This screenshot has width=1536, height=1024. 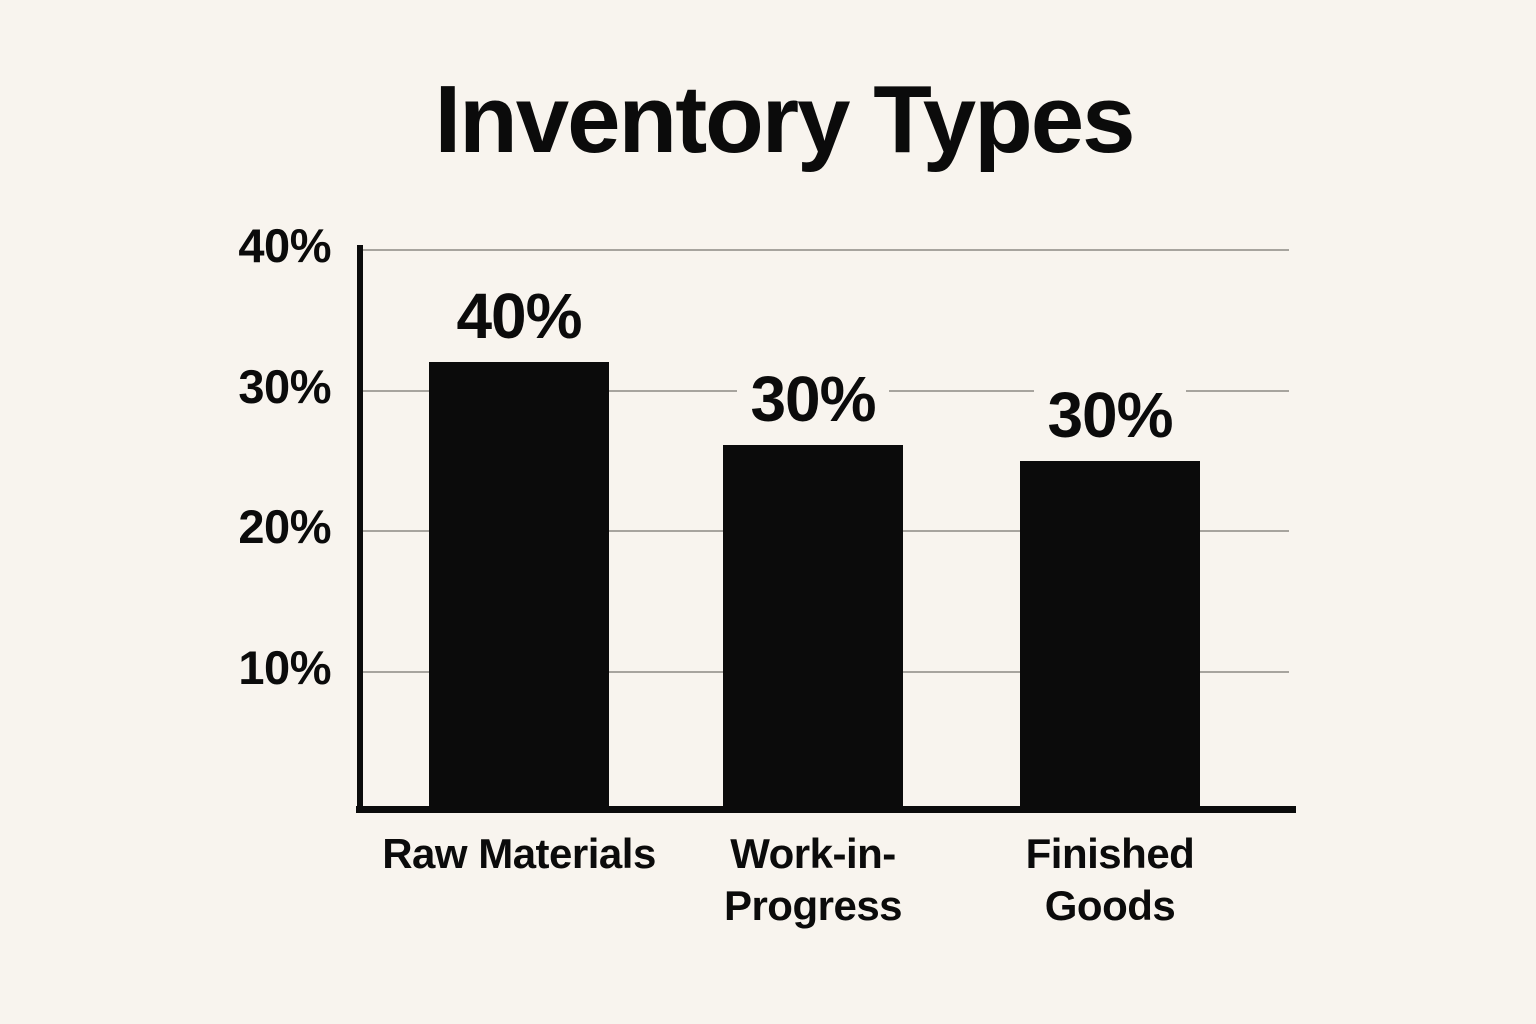 What do you see at coordinates (519, 587) in the screenshot?
I see `bar-raw-materials` at bounding box center [519, 587].